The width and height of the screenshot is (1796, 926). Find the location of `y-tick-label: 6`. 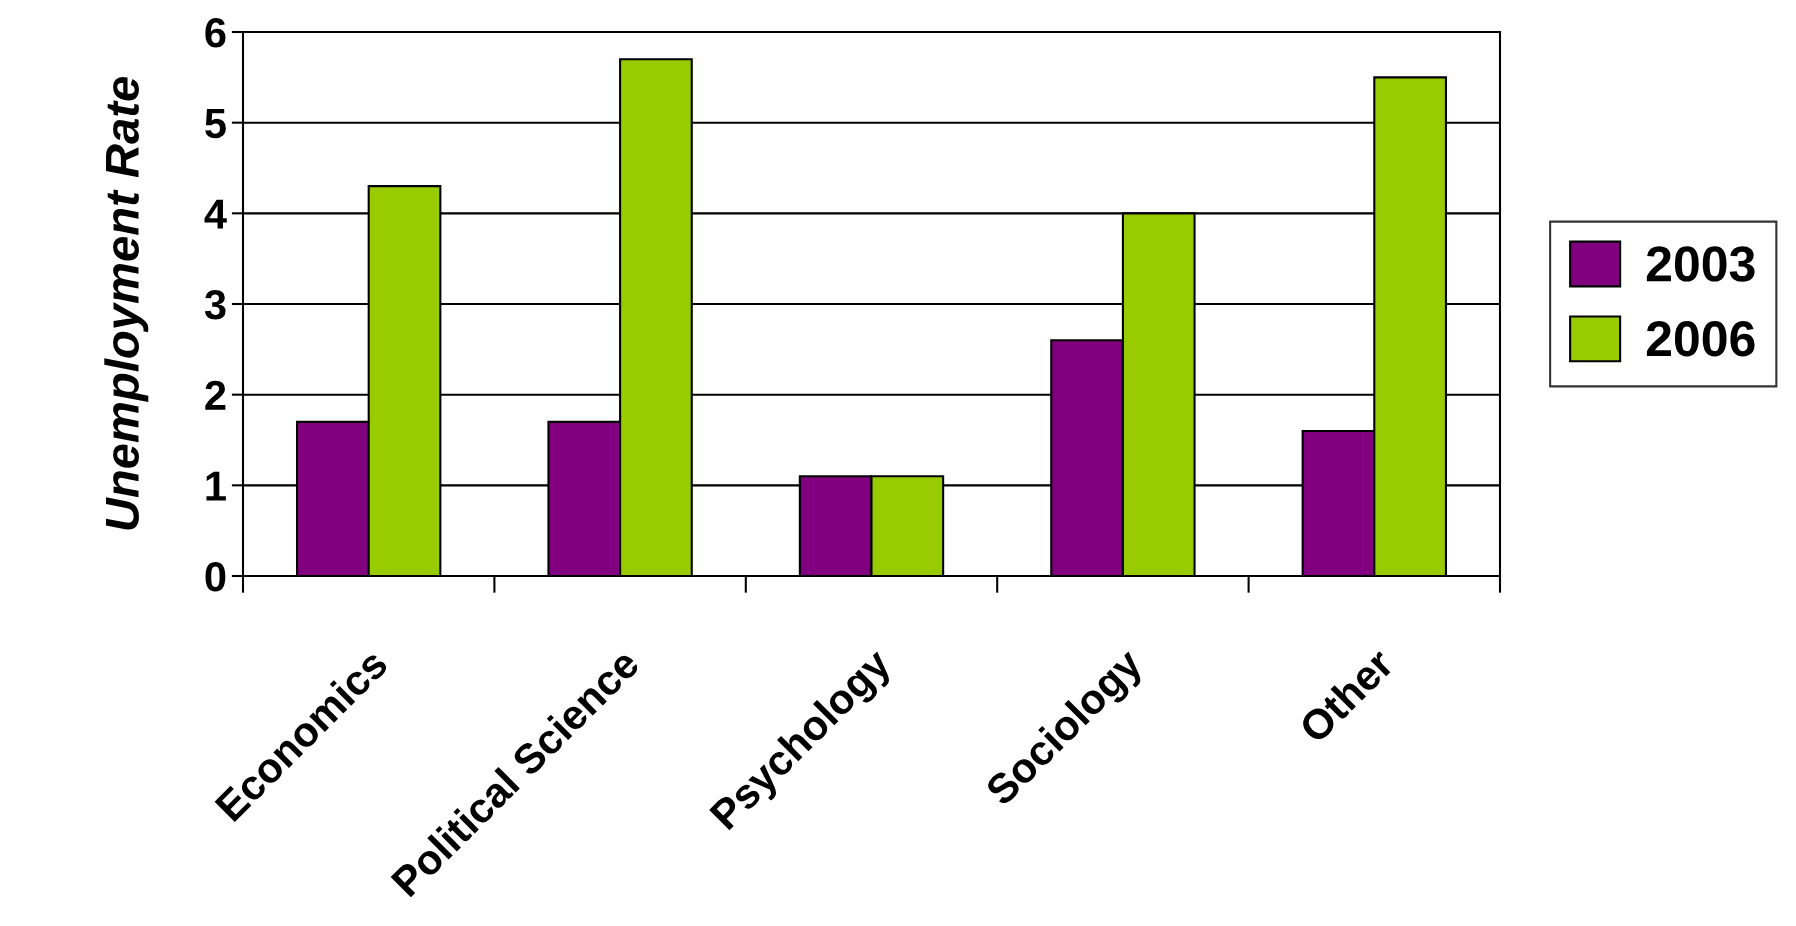

y-tick-label: 6 is located at coordinates (215, 33).